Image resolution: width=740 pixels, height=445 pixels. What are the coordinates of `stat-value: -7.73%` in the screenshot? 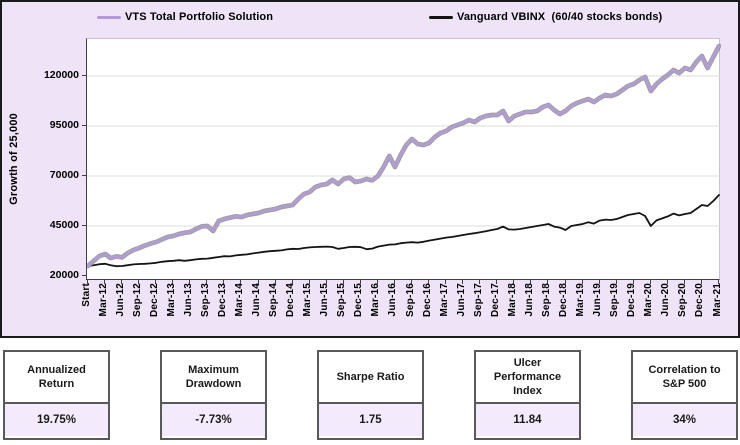 It's located at (213, 419).